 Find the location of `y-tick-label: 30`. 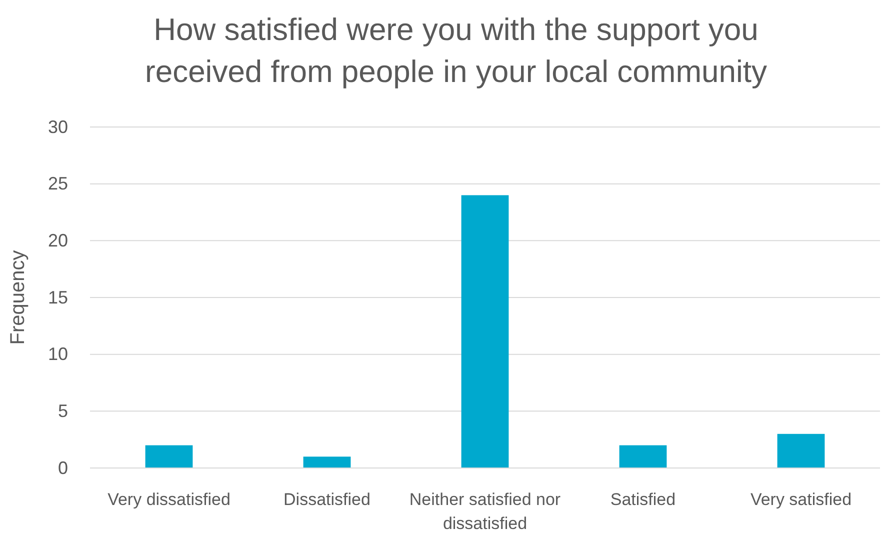

y-tick-label: 30 is located at coordinates (58, 126).